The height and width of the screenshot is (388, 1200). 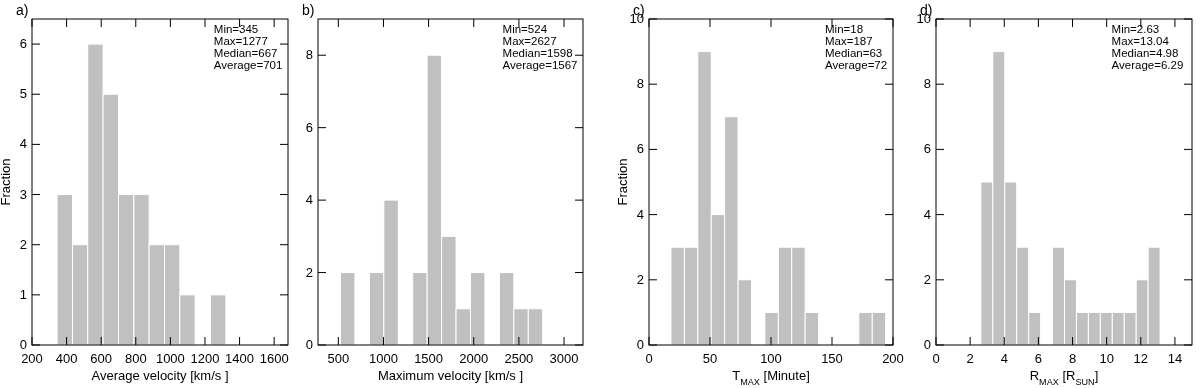 I want to click on x-tick-label: 100, so click(x=771, y=358).